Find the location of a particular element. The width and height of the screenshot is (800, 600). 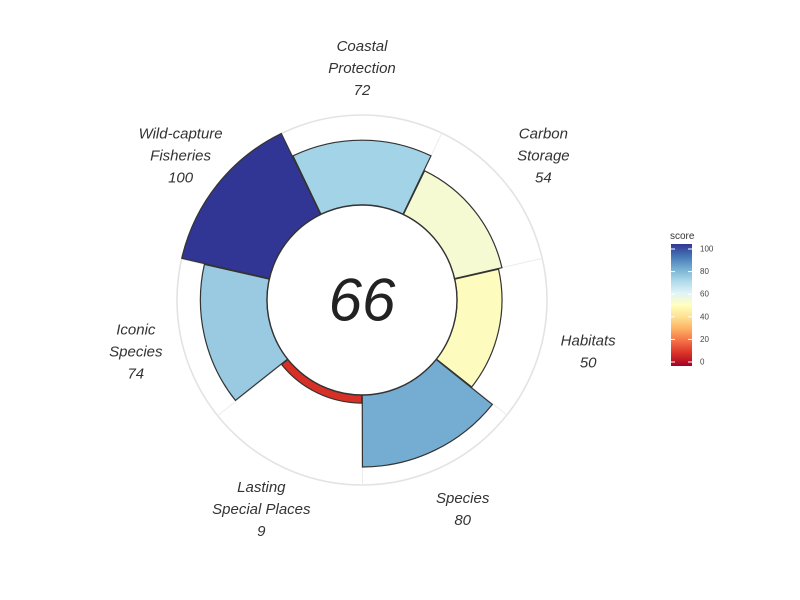

category-label: Coastal Protection 72 is located at coordinates (362, 68).